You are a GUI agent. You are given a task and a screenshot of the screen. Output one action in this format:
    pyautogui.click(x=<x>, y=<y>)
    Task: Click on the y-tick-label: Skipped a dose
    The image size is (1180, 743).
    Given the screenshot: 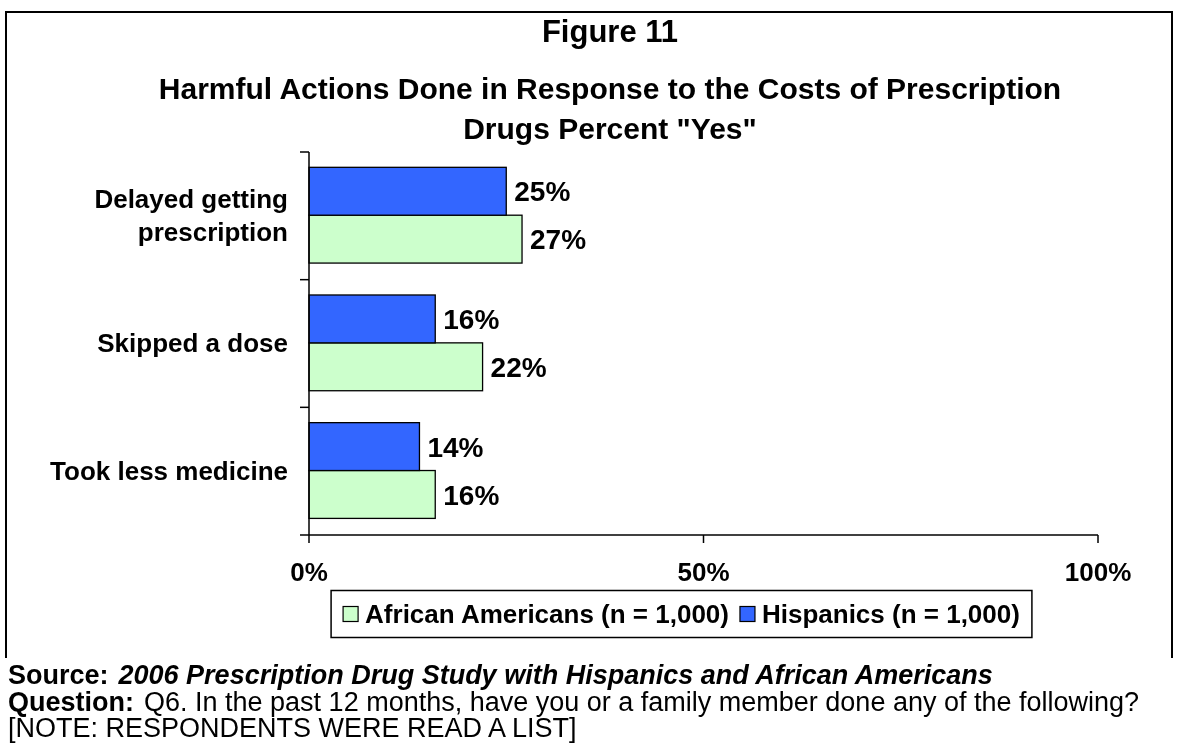 What is the action you would take?
    pyautogui.click(x=192, y=343)
    